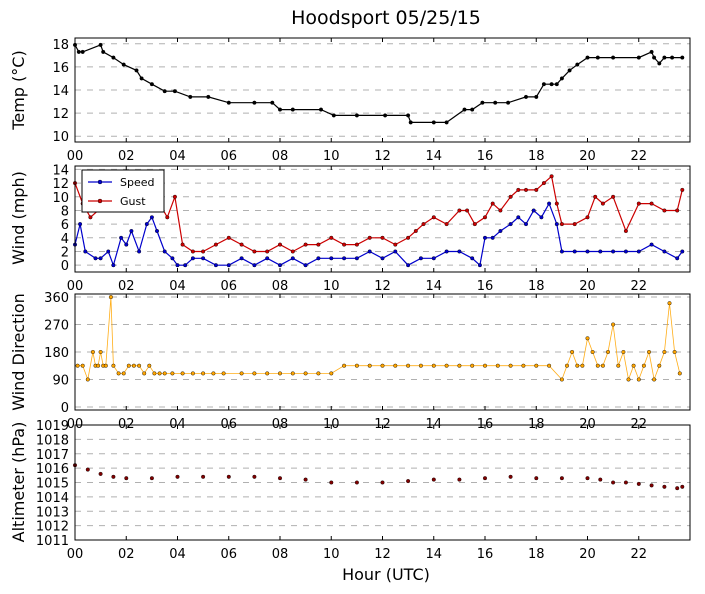 Image resolution: width=705 pixels, height=594 pixels. Describe the element at coordinates (378, 214) in the screenshot. I see `series-line` at that location.